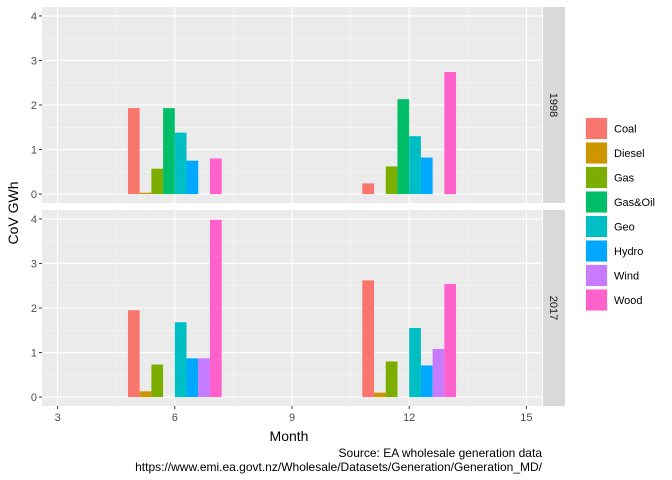  What do you see at coordinates (426, 176) in the screenshot?
I see `bar-1998-m12-hydro` at bounding box center [426, 176].